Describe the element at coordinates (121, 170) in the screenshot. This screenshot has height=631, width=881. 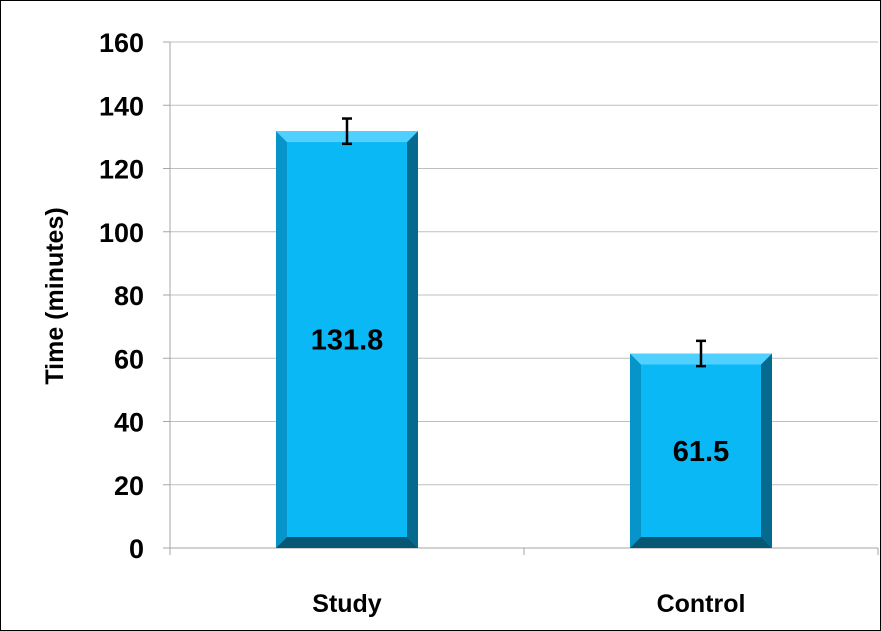
I see `y-tick-label: 120` at that location.